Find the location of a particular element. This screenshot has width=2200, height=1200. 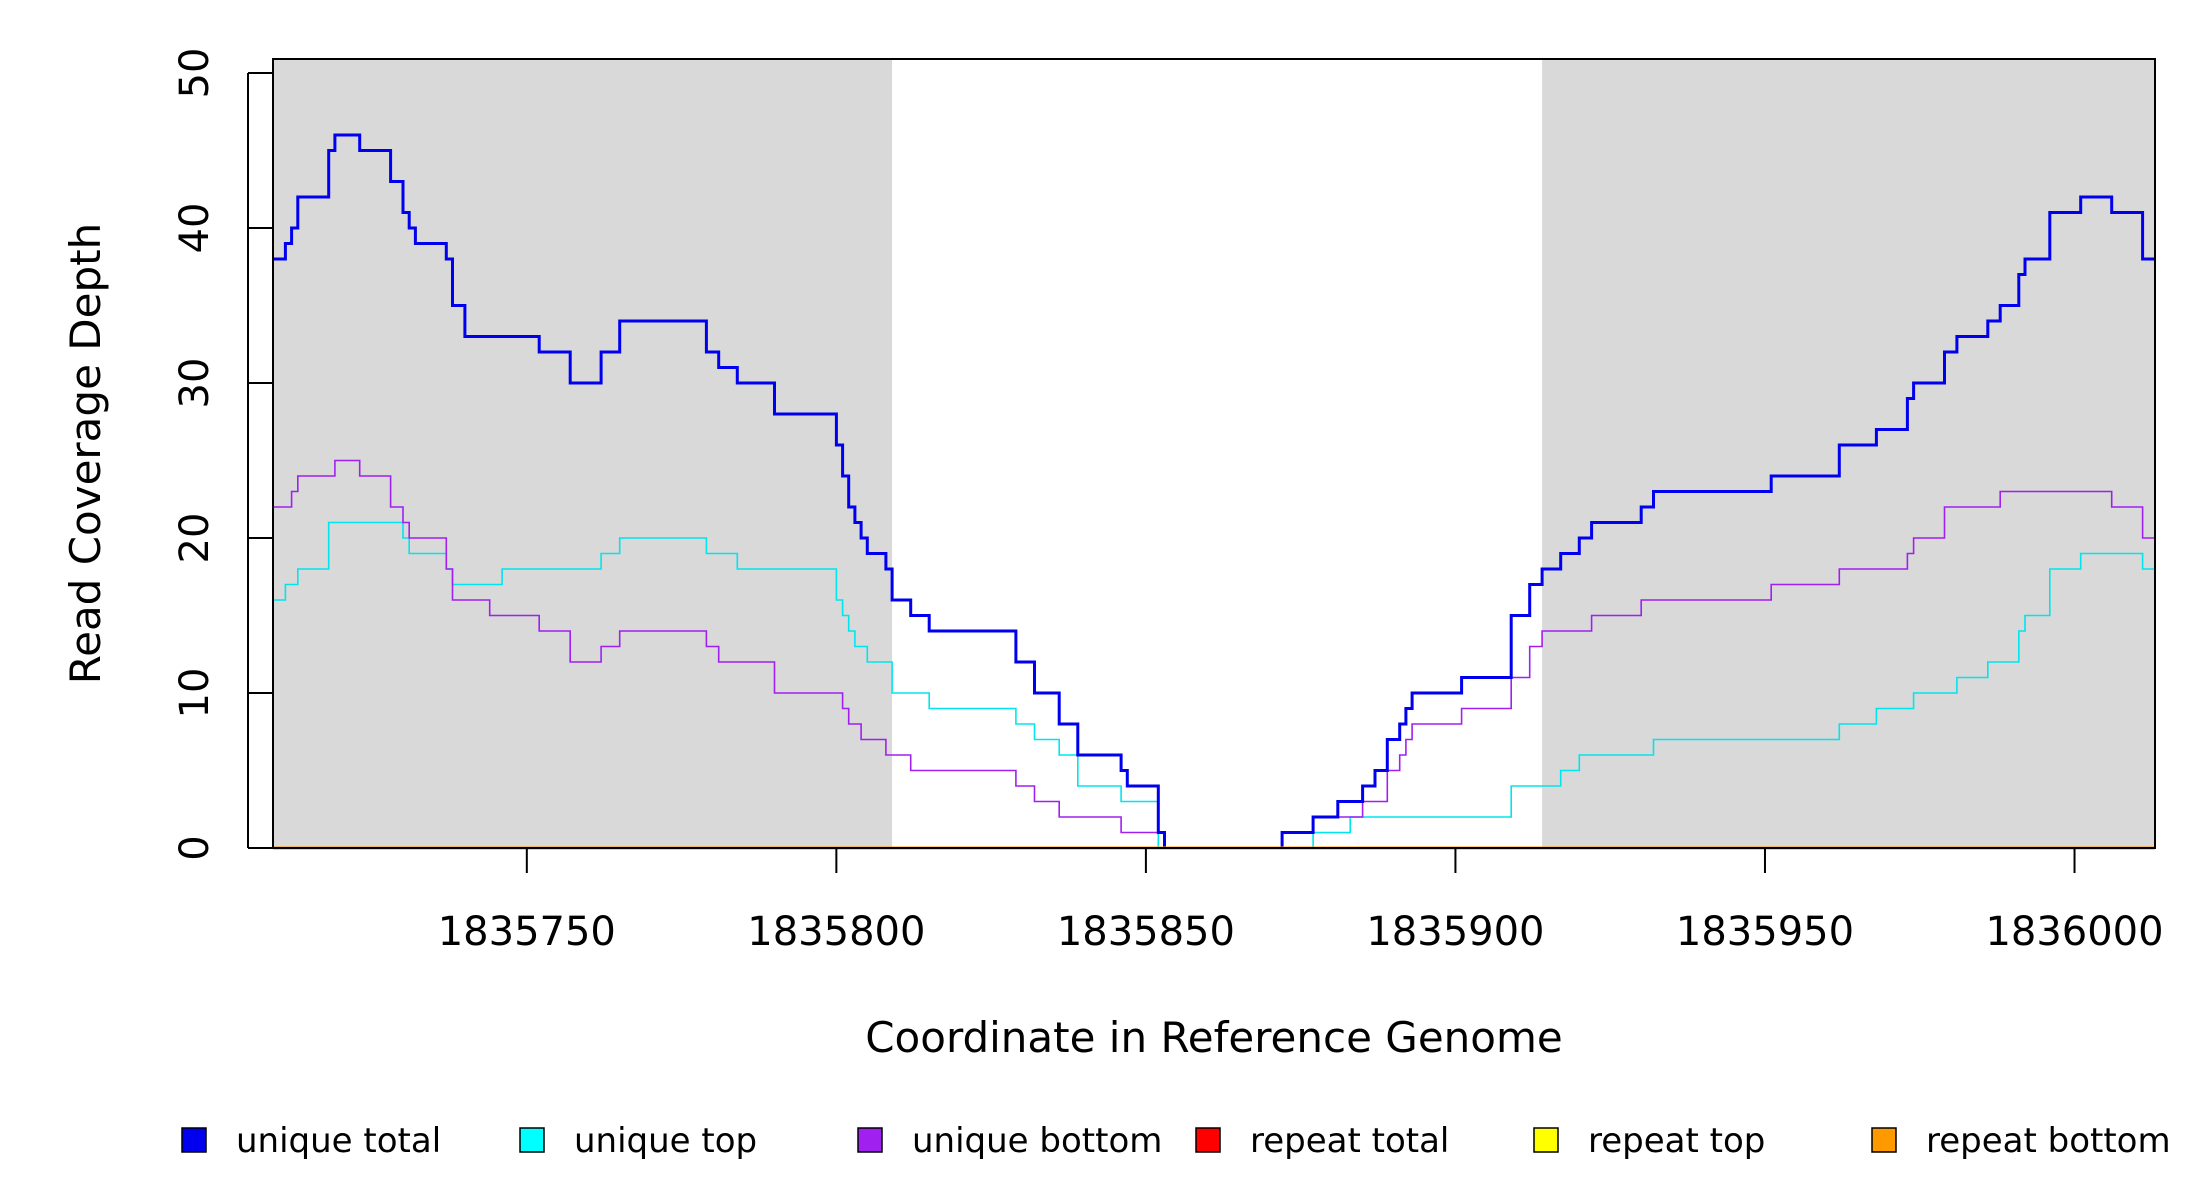

legend-label: repeat bottom is located at coordinates (2048, 1141).